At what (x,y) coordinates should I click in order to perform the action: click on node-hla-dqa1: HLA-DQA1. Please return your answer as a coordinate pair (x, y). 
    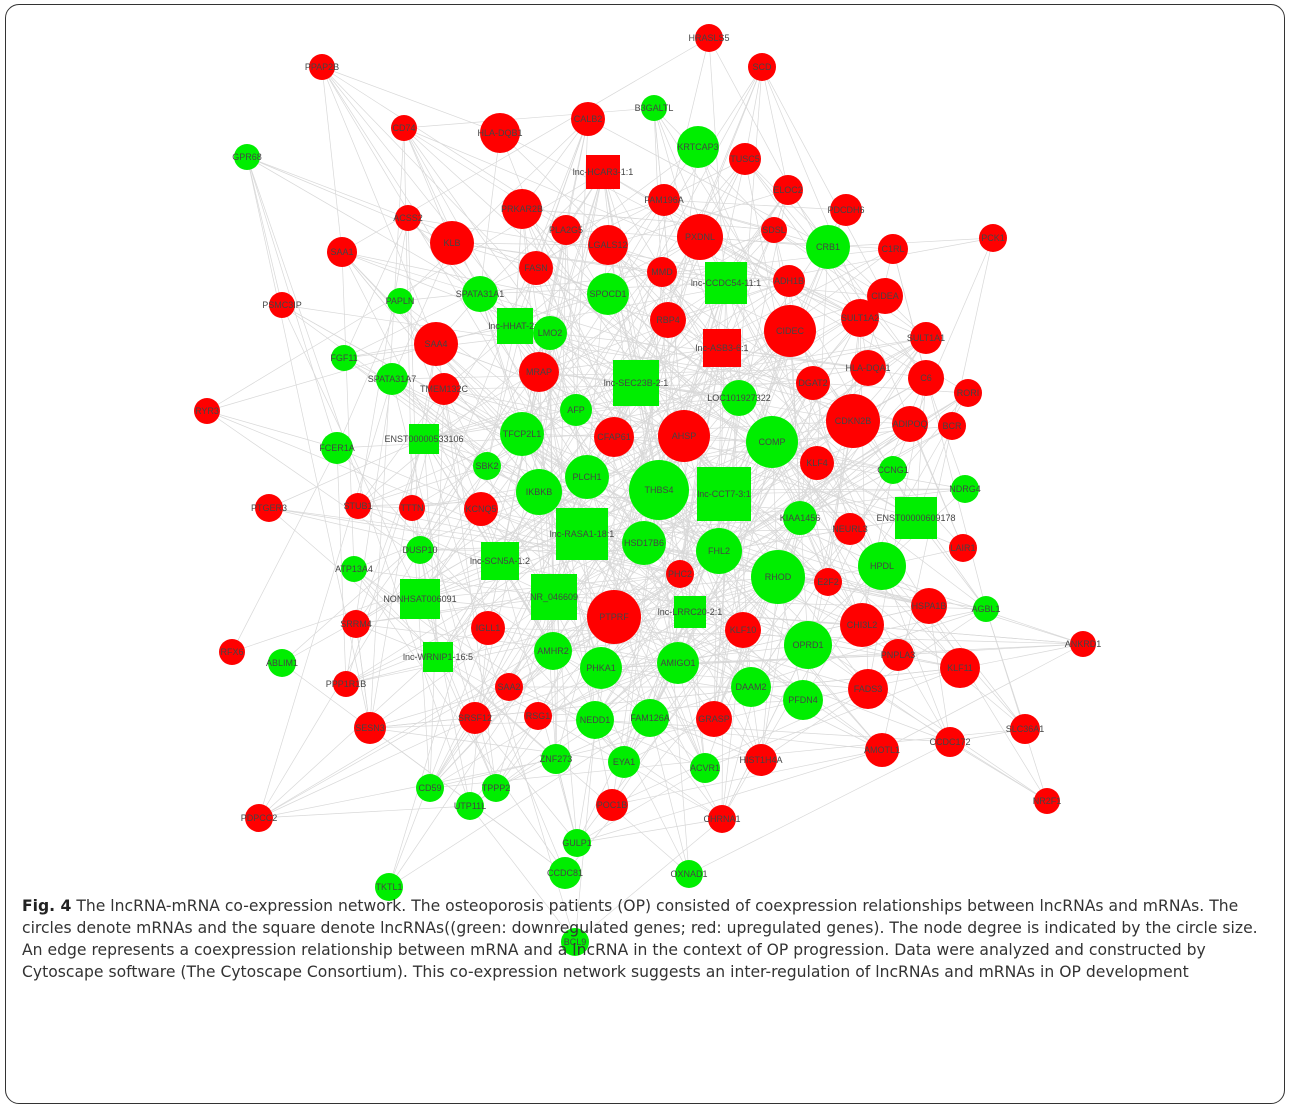
    Looking at the image, I should click on (868, 368).